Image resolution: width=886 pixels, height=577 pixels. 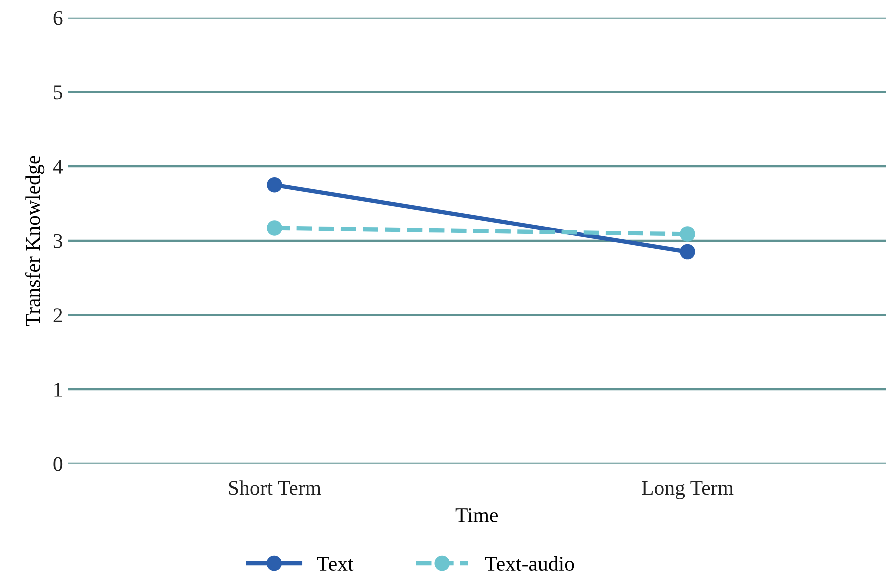 I want to click on y-tick-label: 3, so click(x=58, y=241).